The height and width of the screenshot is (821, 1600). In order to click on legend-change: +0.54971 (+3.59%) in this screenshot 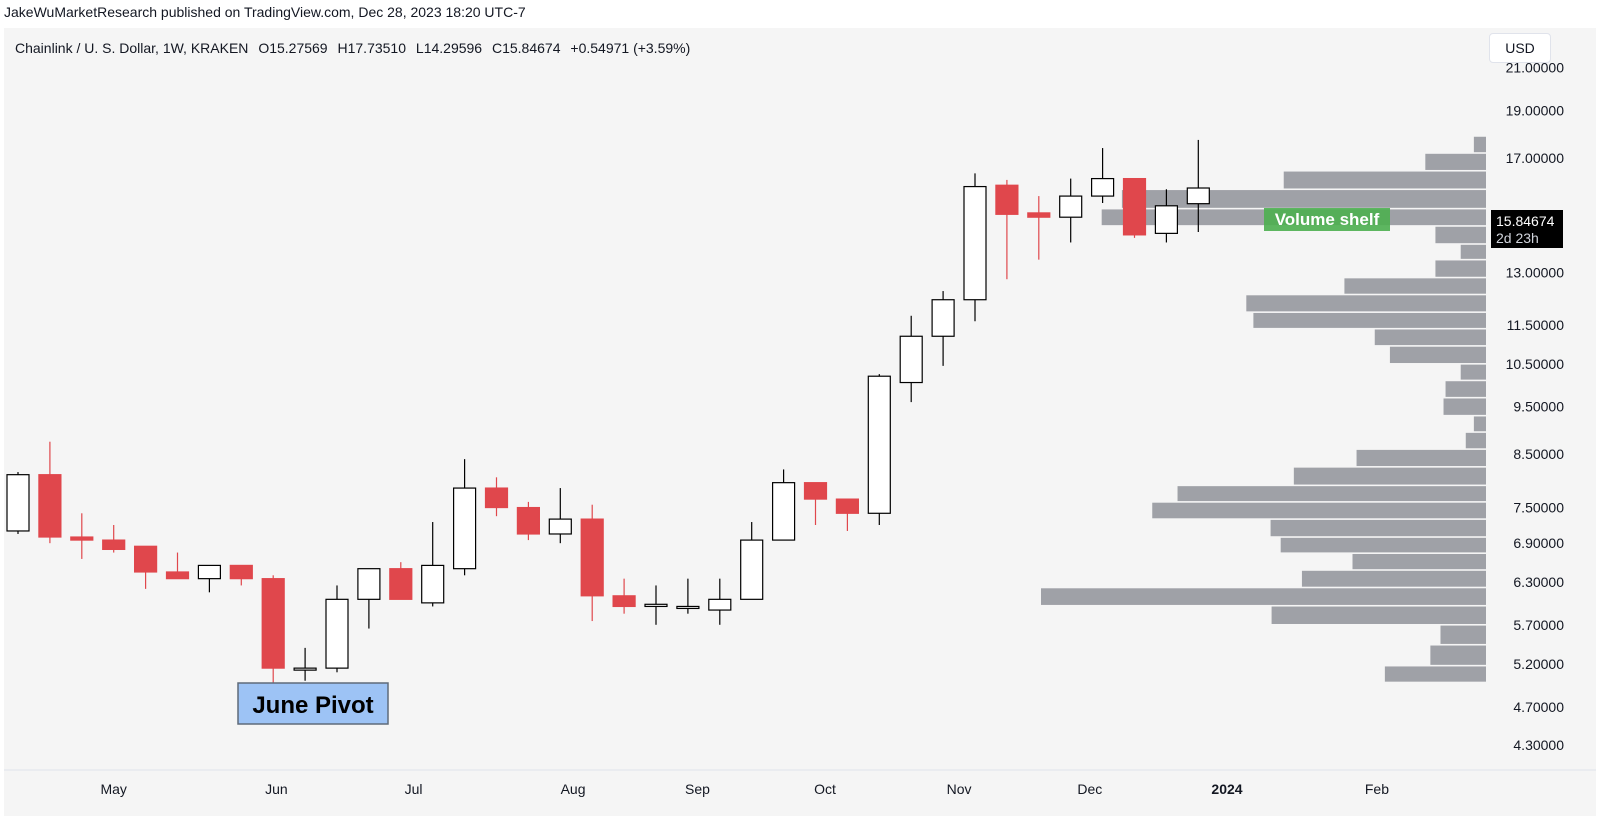, I will do `click(630, 48)`.